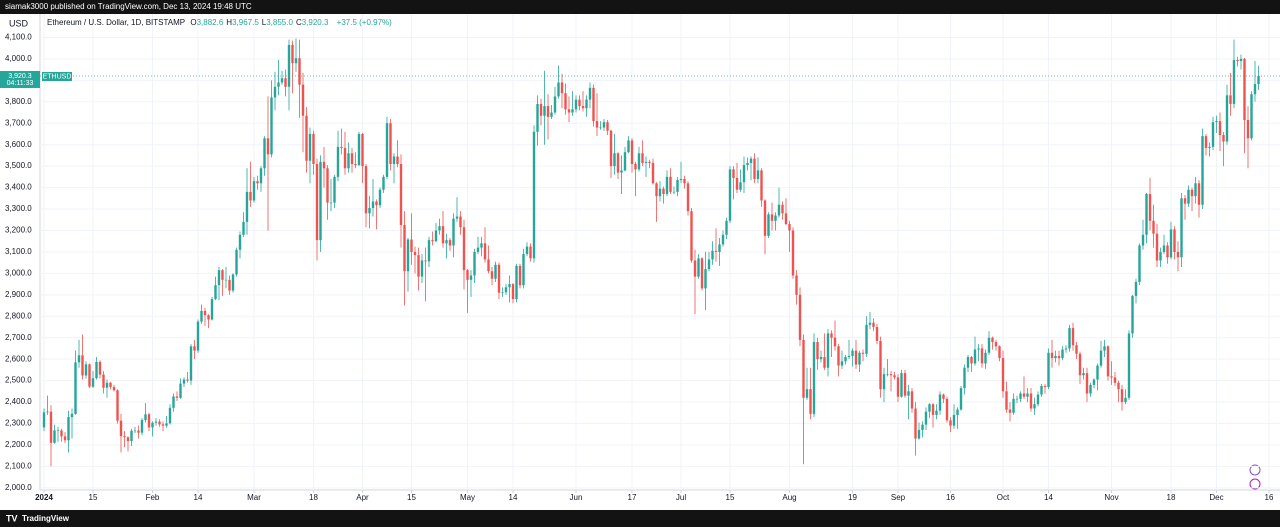 Image resolution: width=1280 pixels, height=527 pixels. What do you see at coordinates (730, 497) in the screenshot?
I see `x-tick-label: 15` at bounding box center [730, 497].